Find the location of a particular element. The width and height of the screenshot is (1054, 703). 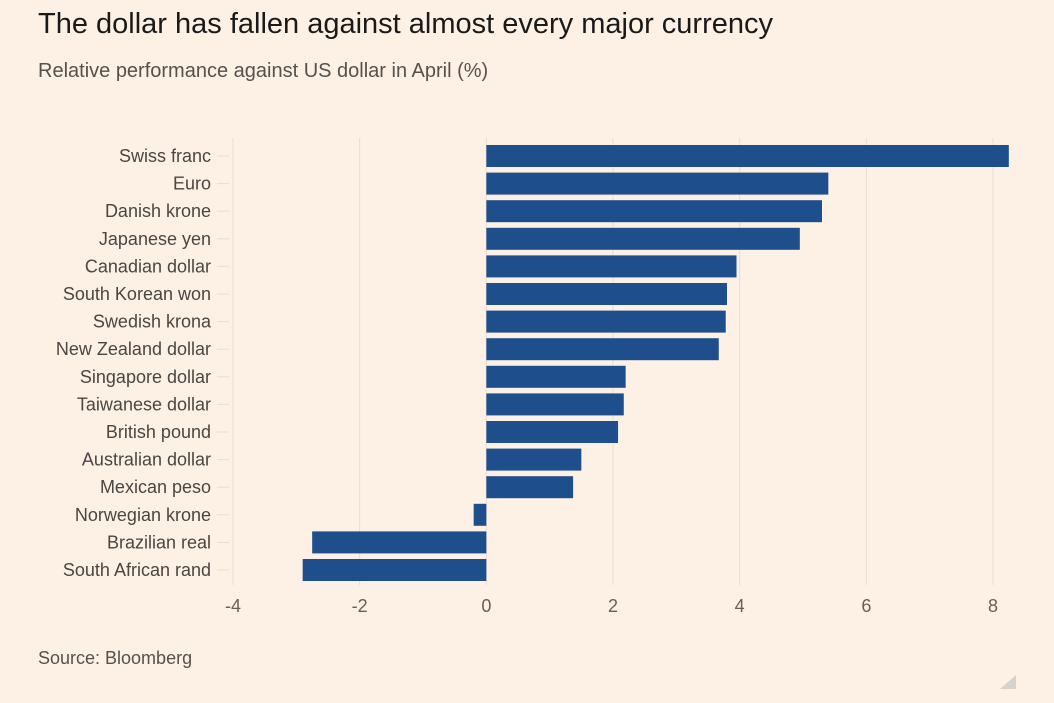

x-axis-tick-labels: -4 -2 0 2 4 6 8 is located at coordinates (611, 606).